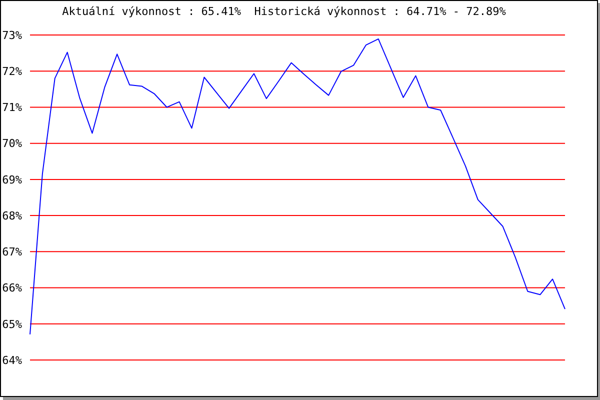 The image size is (600, 400). Describe the element at coordinates (284, 11) in the screenshot. I see `chart-title: Aktuální výkonnost : 65.41% Historická výkonnost : 64.71% - 72.89%` at that location.